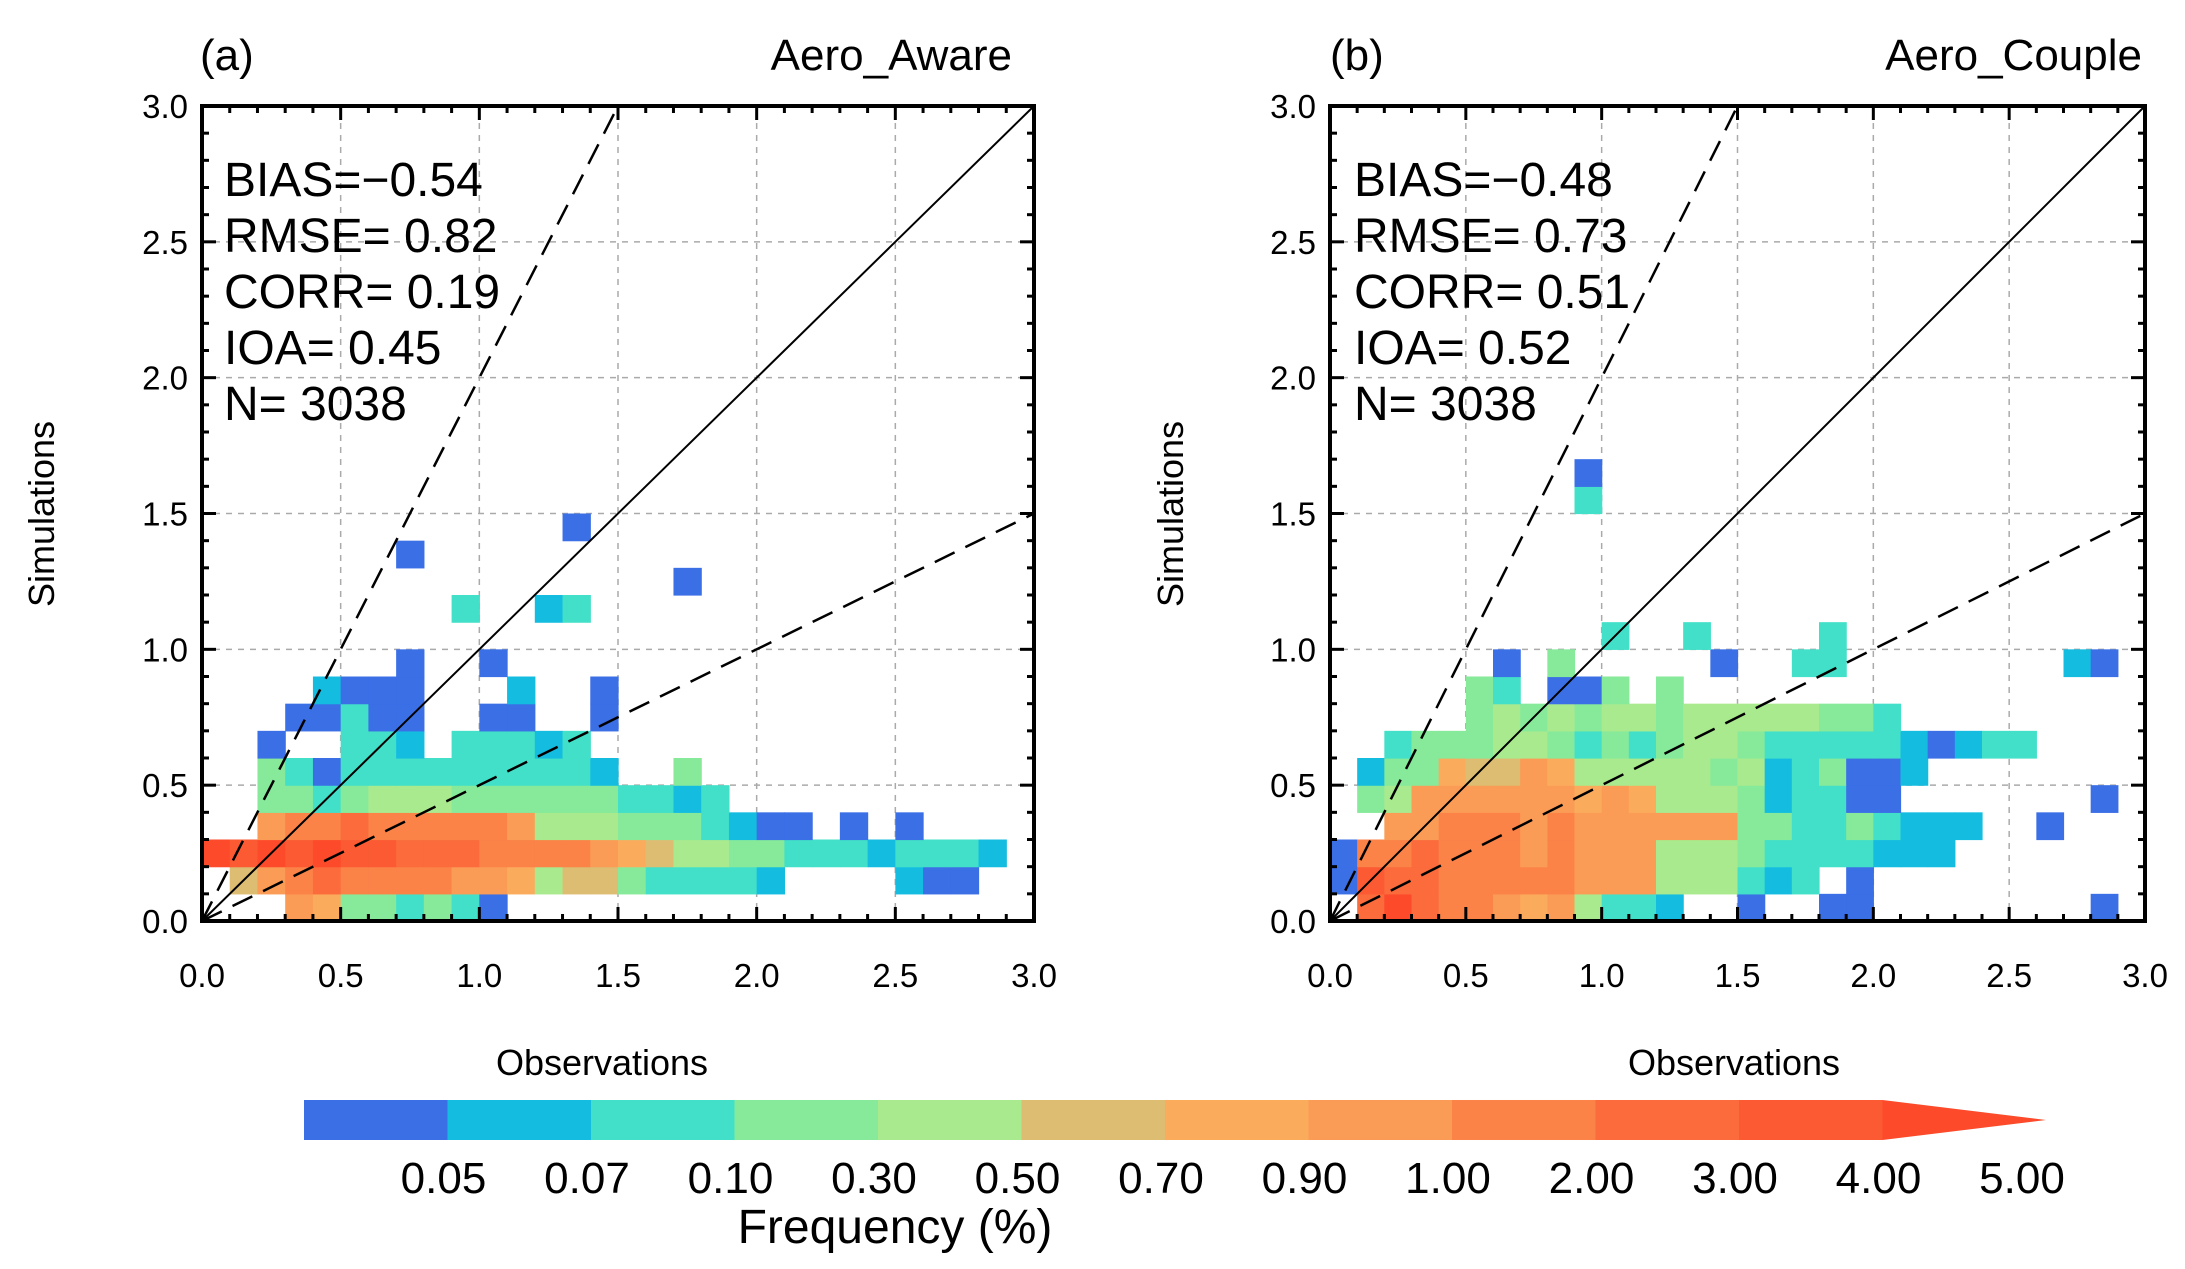  I want to click on colorbar-swatches, so click(1175, 1120).